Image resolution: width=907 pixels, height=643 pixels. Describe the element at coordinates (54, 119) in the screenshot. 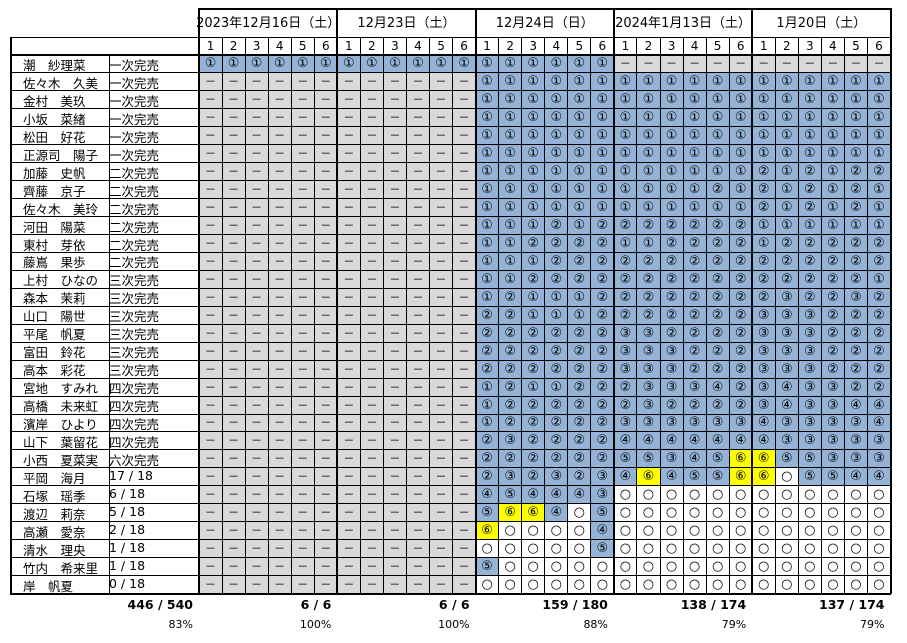

I see `member-name: 小坂 菜緒` at that location.